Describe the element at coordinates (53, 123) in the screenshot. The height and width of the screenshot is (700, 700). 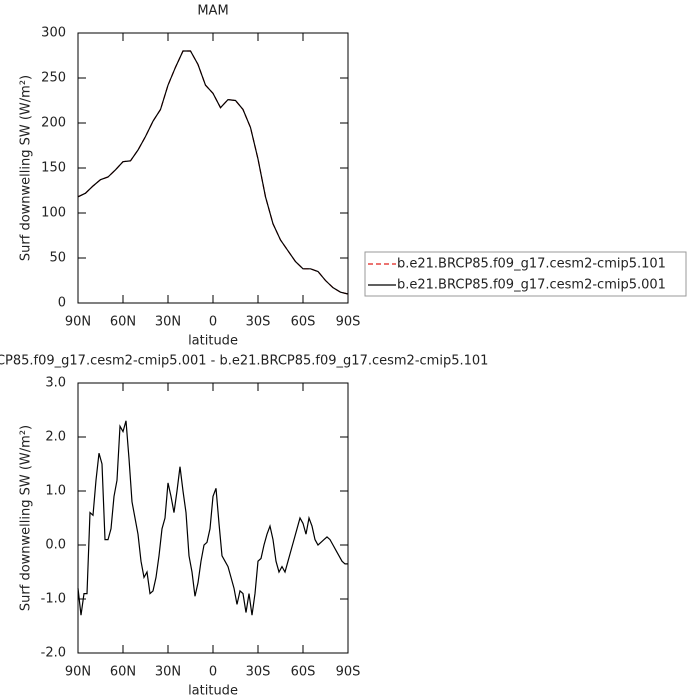
I see `y-tick-label: 200` at that location.